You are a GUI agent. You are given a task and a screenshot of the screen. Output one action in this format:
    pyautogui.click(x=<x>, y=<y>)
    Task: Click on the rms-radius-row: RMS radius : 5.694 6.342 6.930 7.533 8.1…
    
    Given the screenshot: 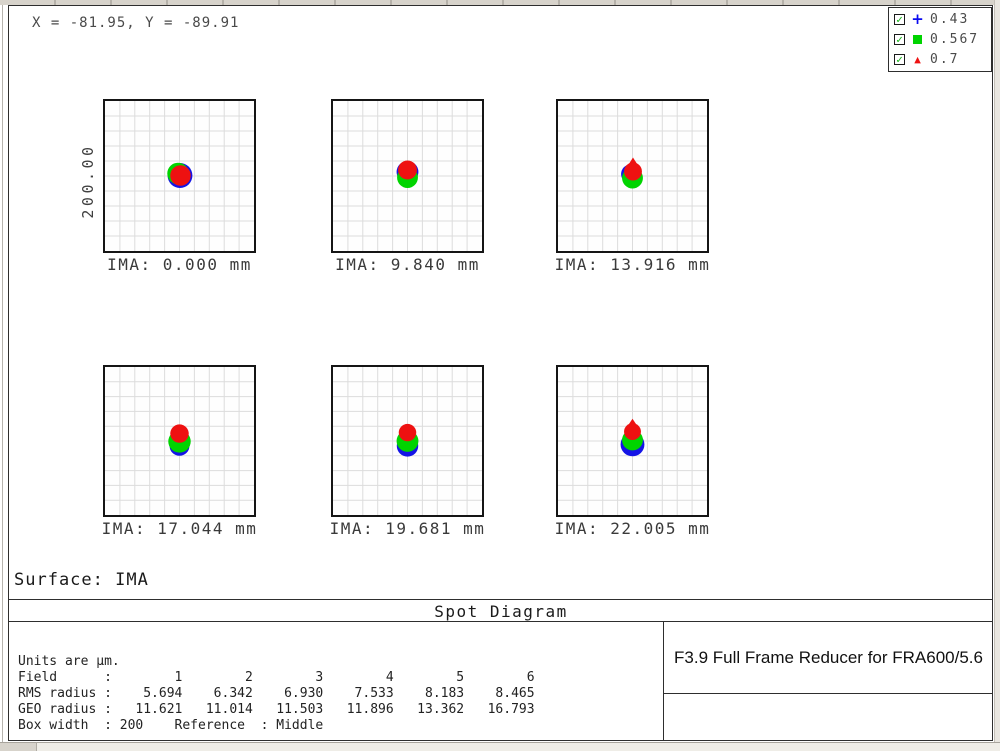 What is the action you would take?
    pyautogui.click(x=276, y=693)
    